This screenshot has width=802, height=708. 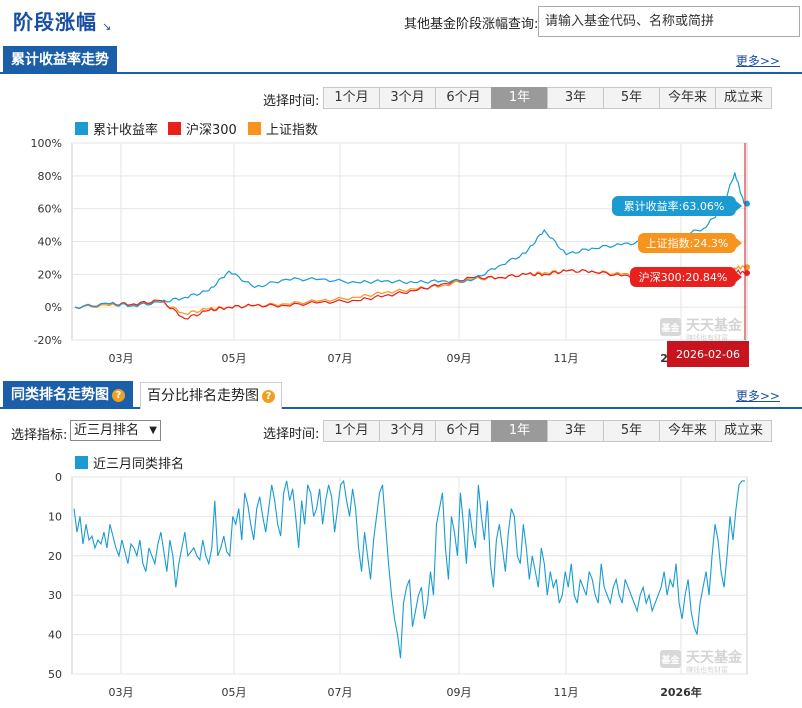 What do you see at coordinates (401, 395) in the screenshot?
I see `rank-trend-section-header: 同类排名走势图? 百分比排名走势图? 更多>>` at bounding box center [401, 395].